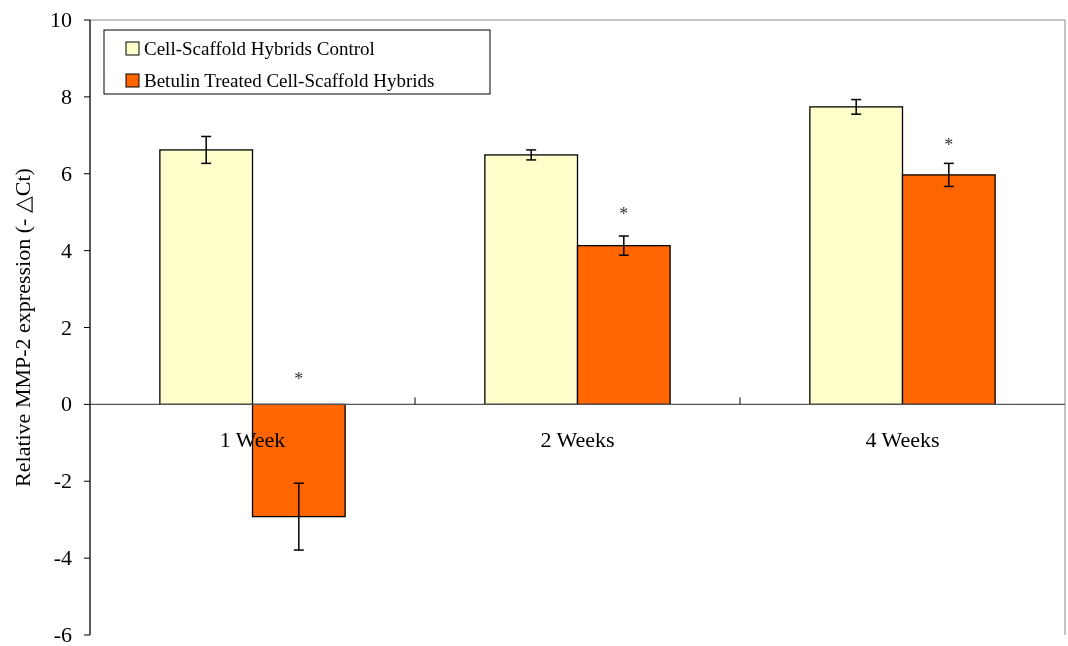 The image size is (1068, 646). I want to click on y-tick-label: -4, so click(62, 558).